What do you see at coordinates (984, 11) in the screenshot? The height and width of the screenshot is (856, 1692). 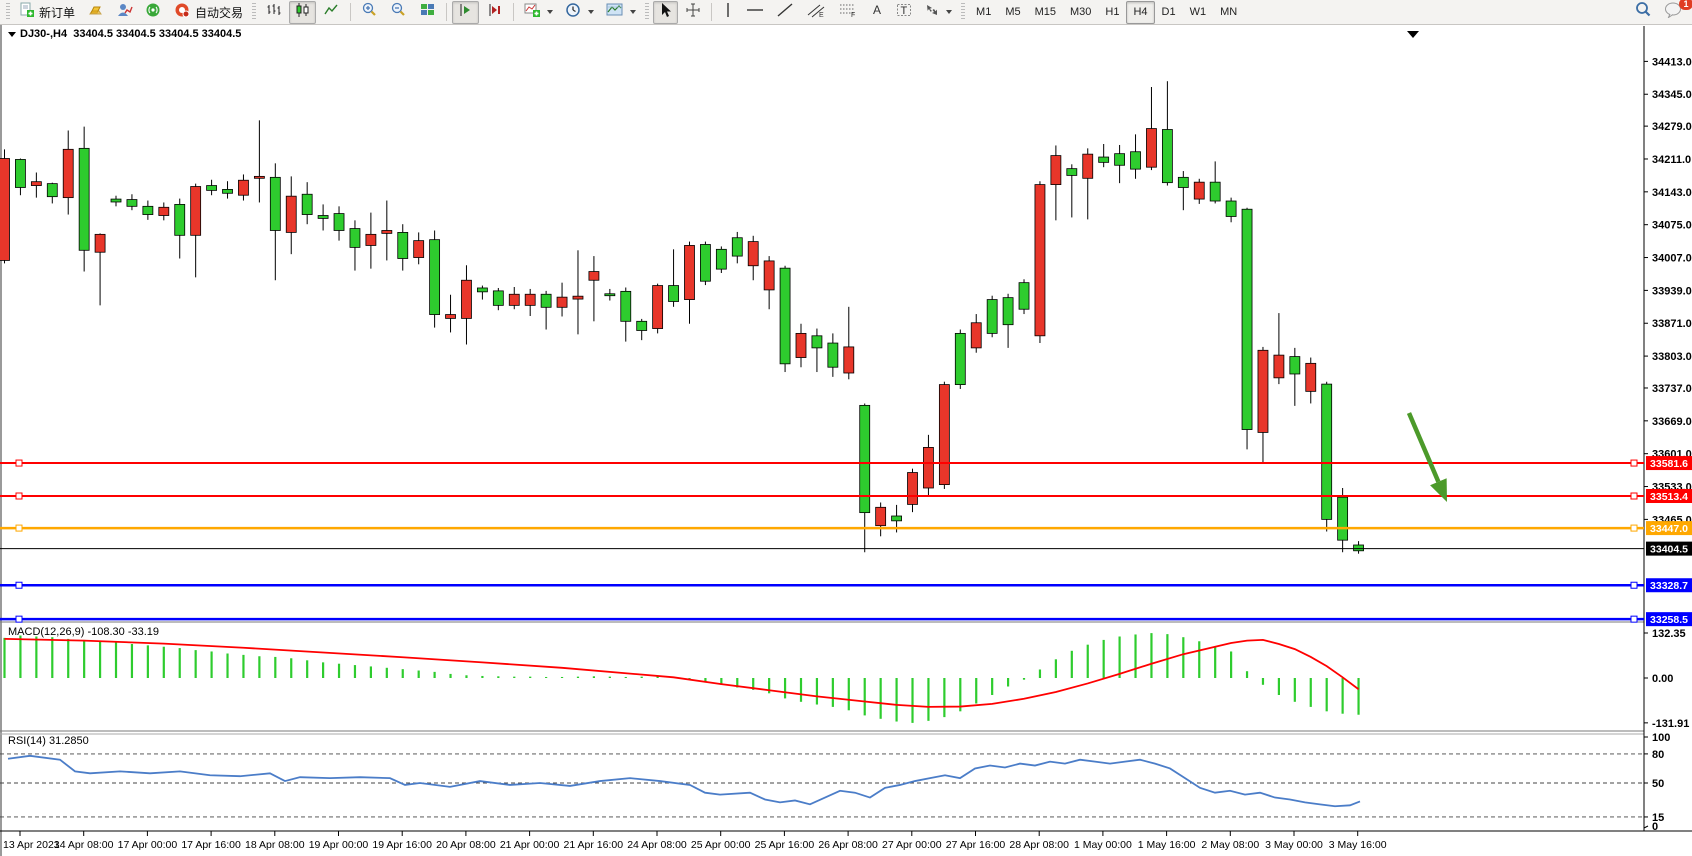 I see `timeframe-M1: M1` at bounding box center [984, 11].